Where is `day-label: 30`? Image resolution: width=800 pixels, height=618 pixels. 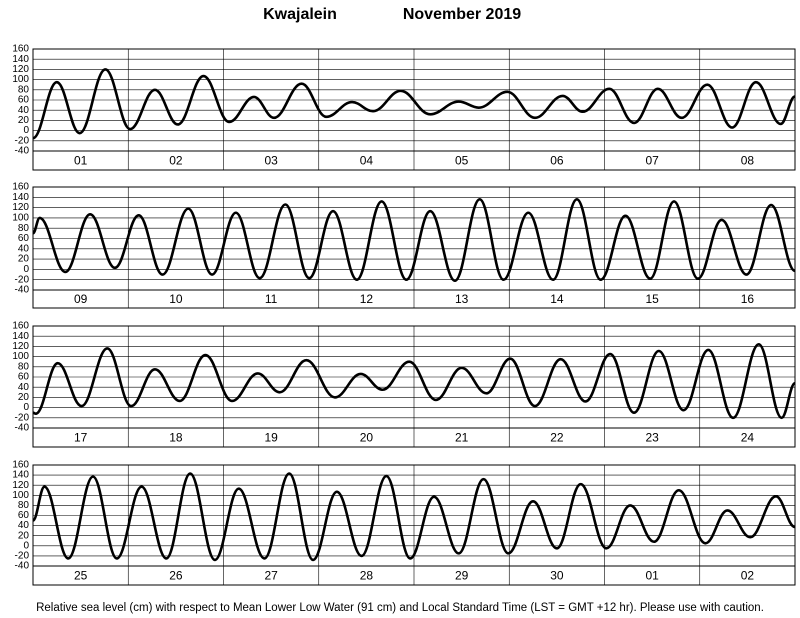 day-label: 30 is located at coordinates (557, 576).